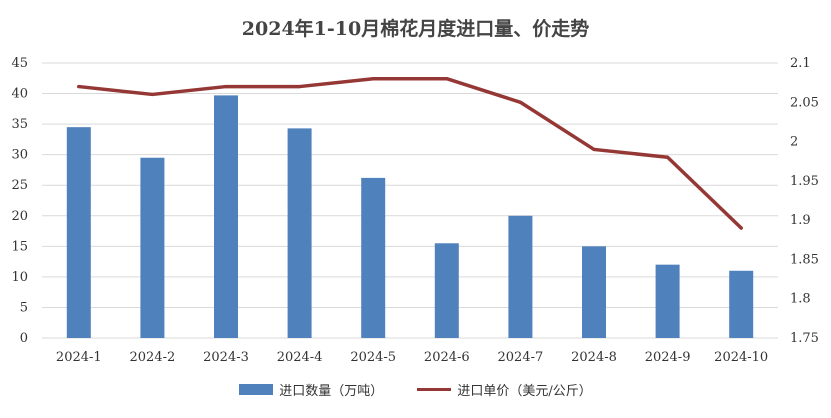 The height and width of the screenshot is (418, 831). What do you see at coordinates (804, 181) in the screenshot?
I see `y-right-tick-label: 1.95` at bounding box center [804, 181].